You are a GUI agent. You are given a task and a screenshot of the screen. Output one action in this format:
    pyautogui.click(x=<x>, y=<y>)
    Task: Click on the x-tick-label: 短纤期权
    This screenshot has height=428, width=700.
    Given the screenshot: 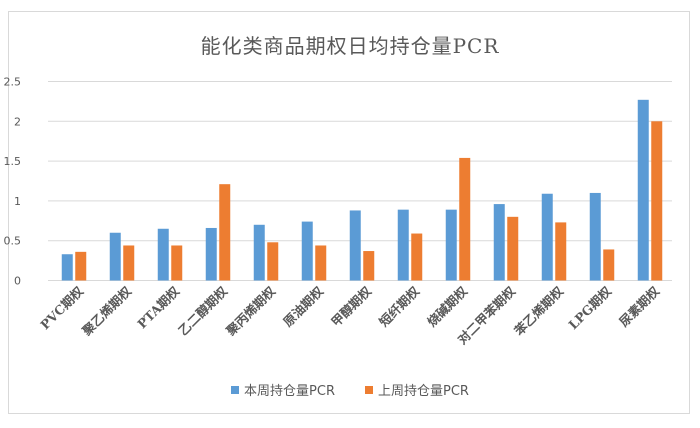 What is the action you would take?
    pyautogui.click(x=399, y=306)
    